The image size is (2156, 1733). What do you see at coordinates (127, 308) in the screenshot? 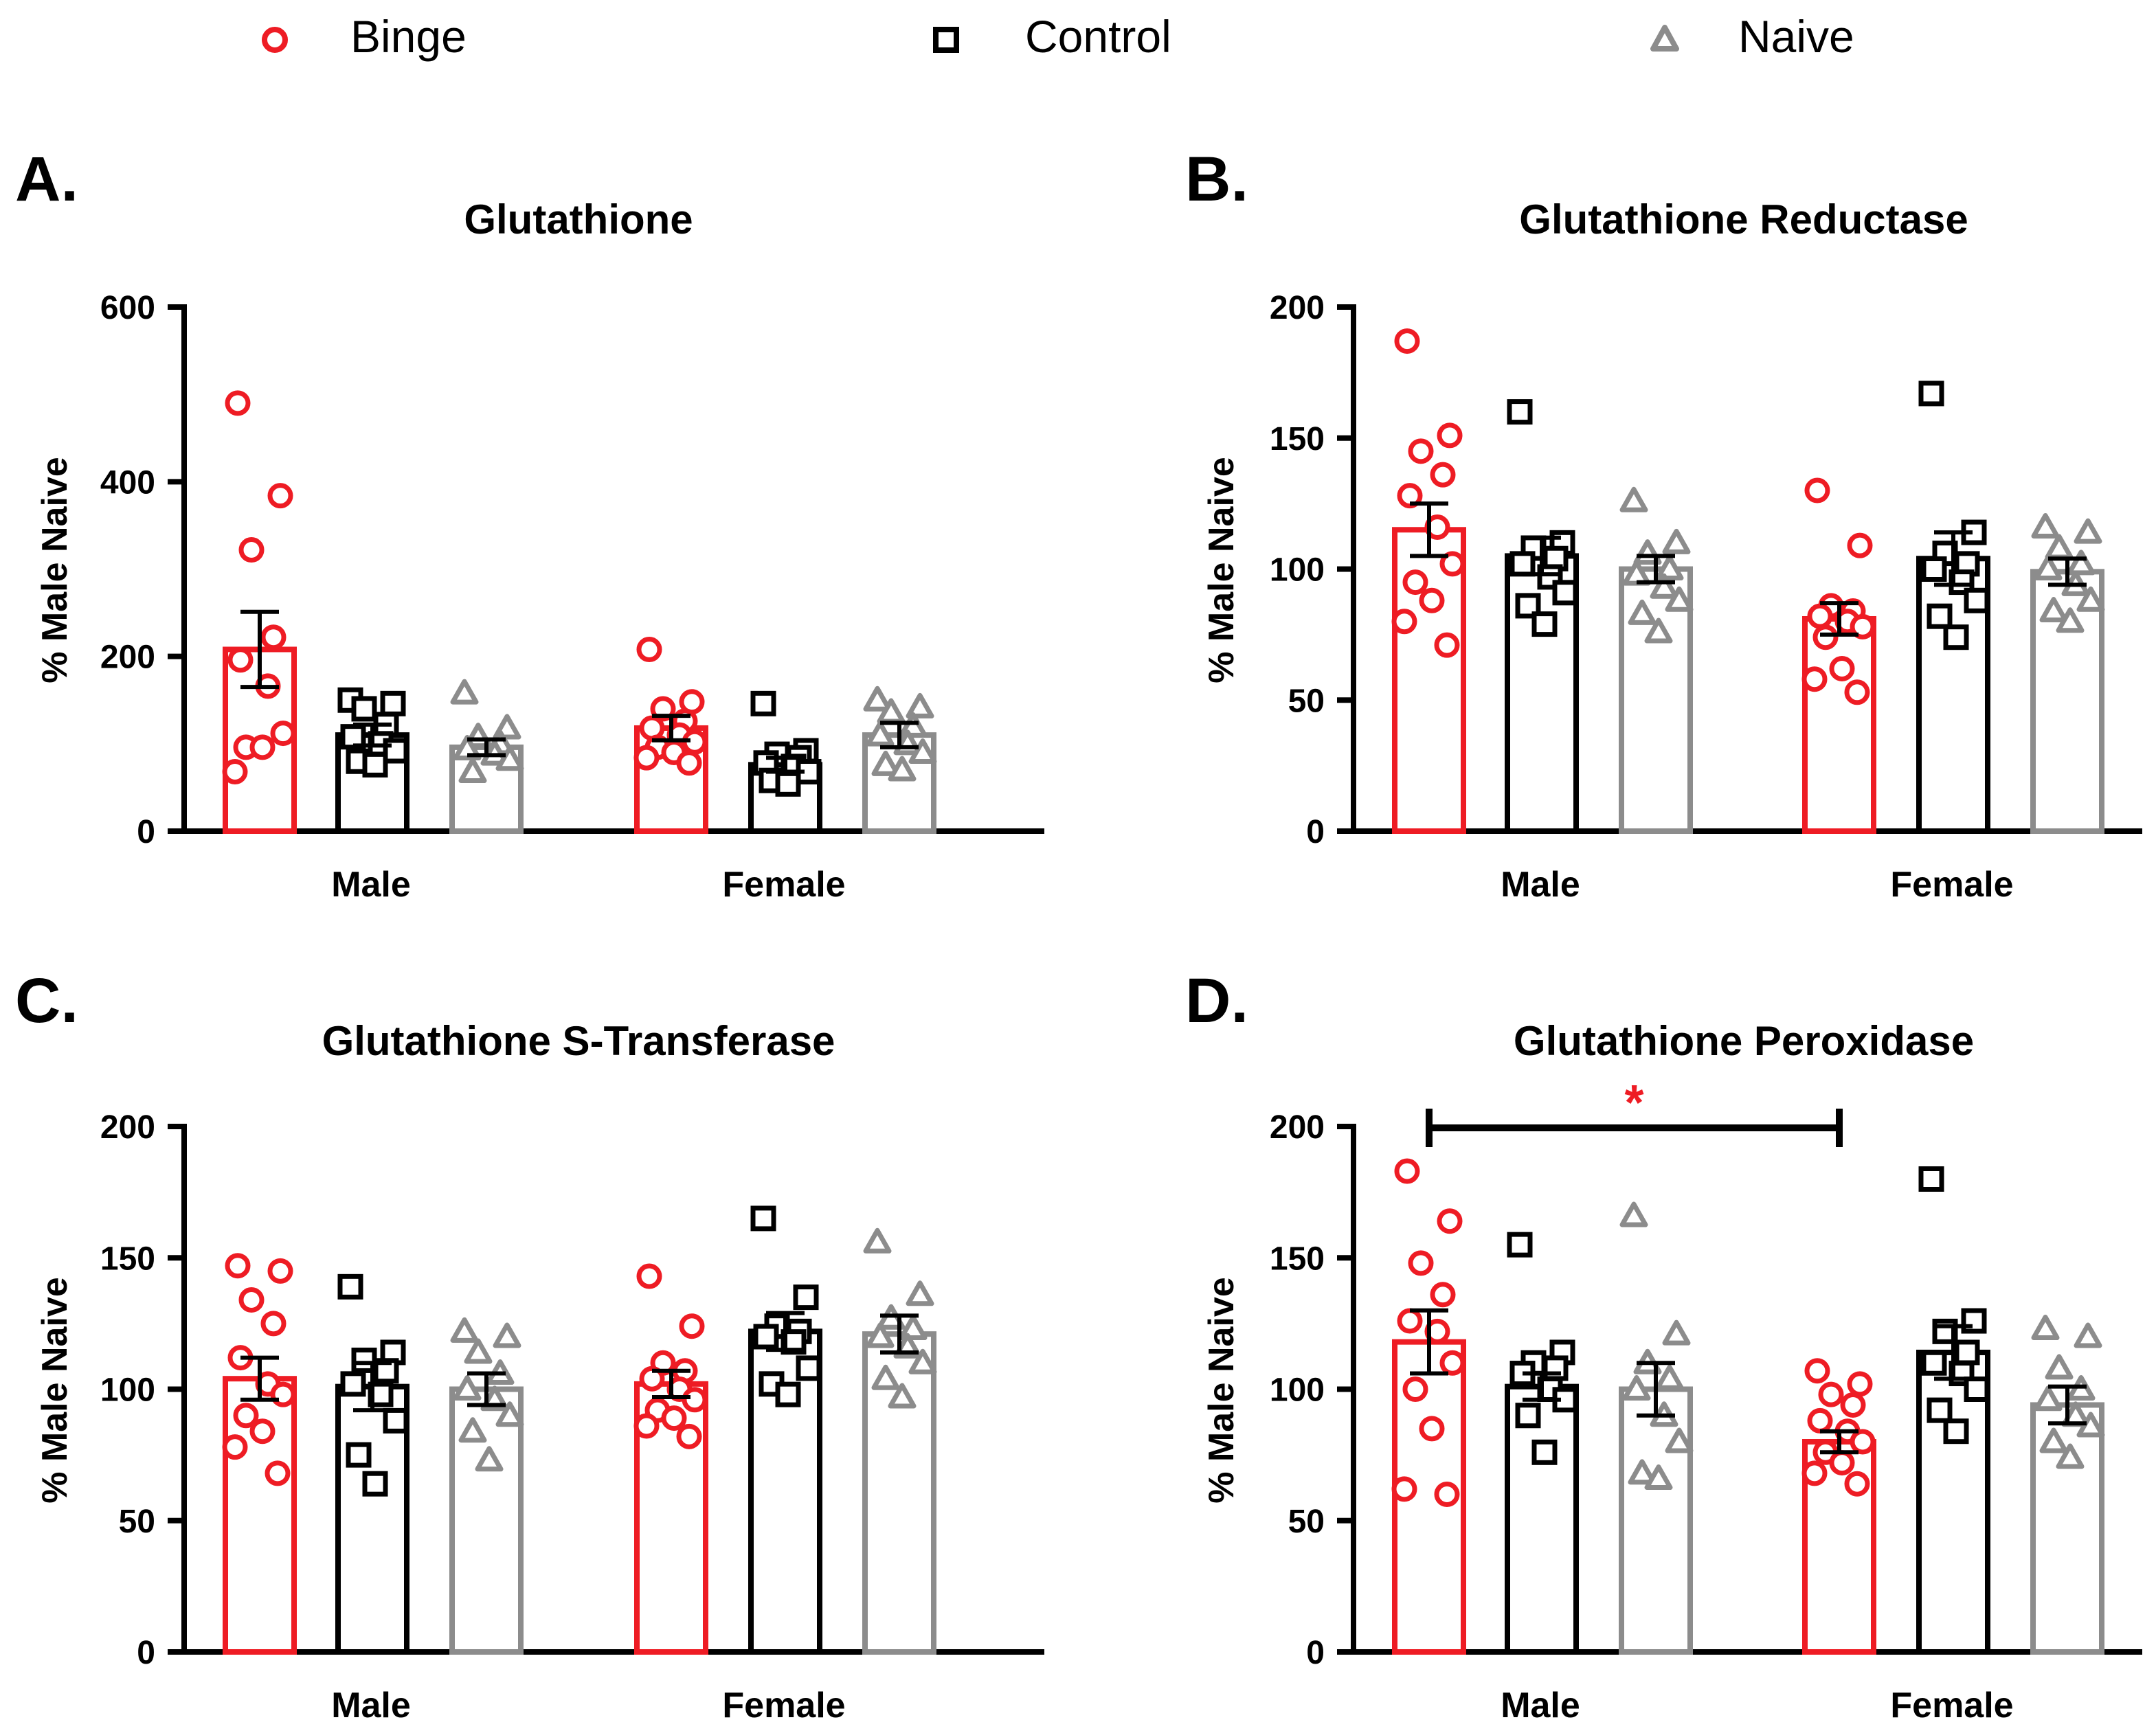
I see `y-tick-label: 600` at bounding box center [127, 308].